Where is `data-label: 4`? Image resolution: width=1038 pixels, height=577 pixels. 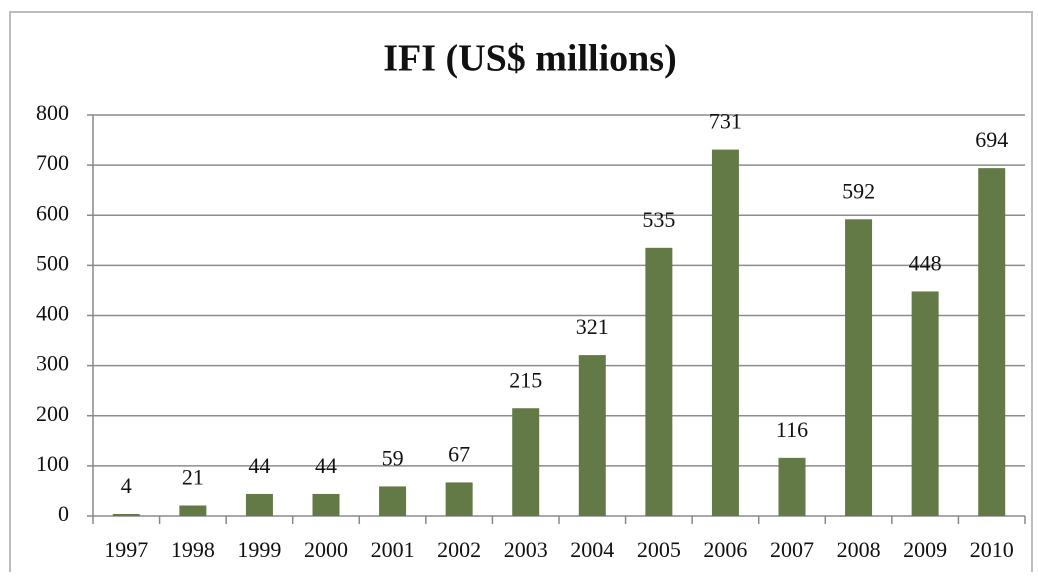
data-label: 4 is located at coordinates (126, 485).